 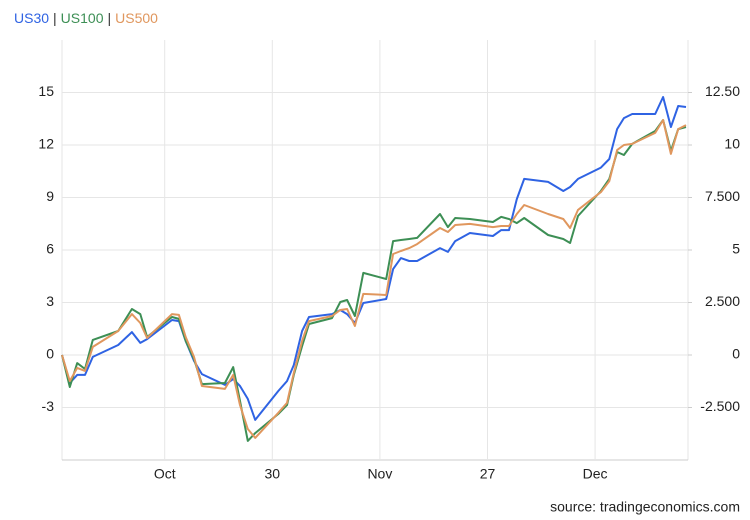 I want to click on legend-entry: US100, so click(x=82, y=18).